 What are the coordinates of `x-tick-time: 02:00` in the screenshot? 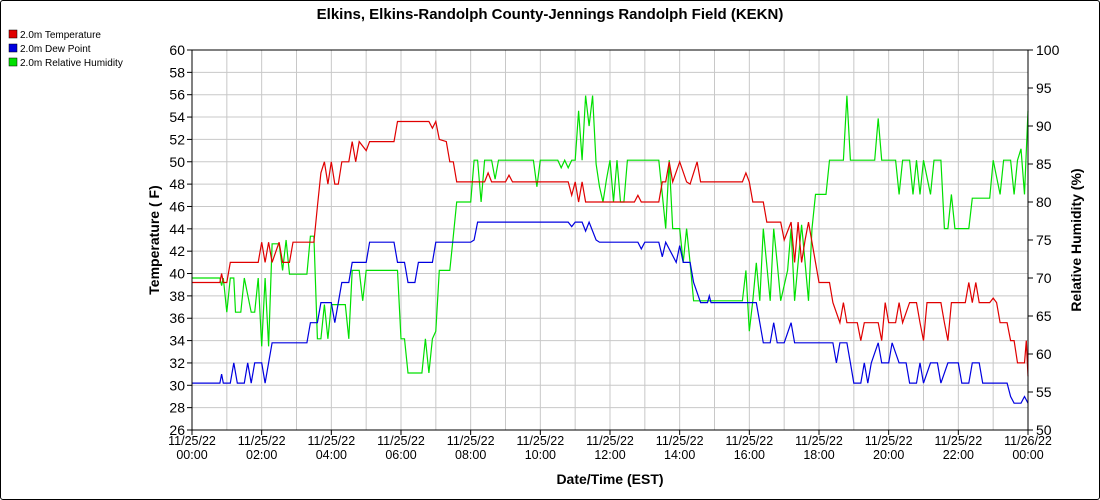 It's located at (261, 455).